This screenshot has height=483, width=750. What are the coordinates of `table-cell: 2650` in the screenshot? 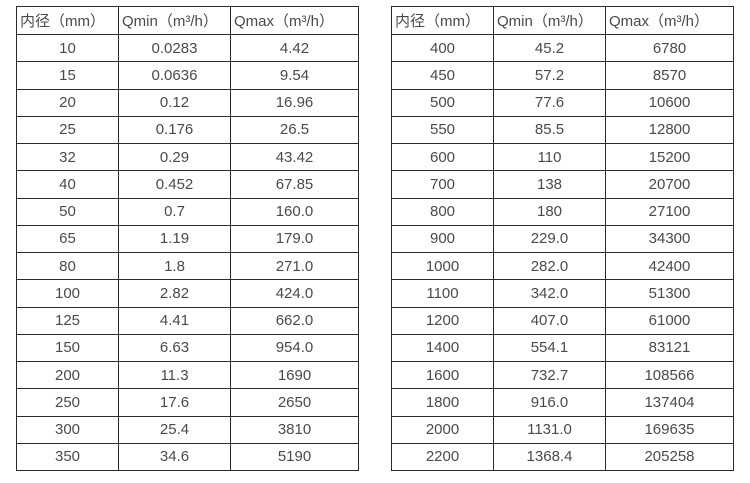 It's located at (294, 402).